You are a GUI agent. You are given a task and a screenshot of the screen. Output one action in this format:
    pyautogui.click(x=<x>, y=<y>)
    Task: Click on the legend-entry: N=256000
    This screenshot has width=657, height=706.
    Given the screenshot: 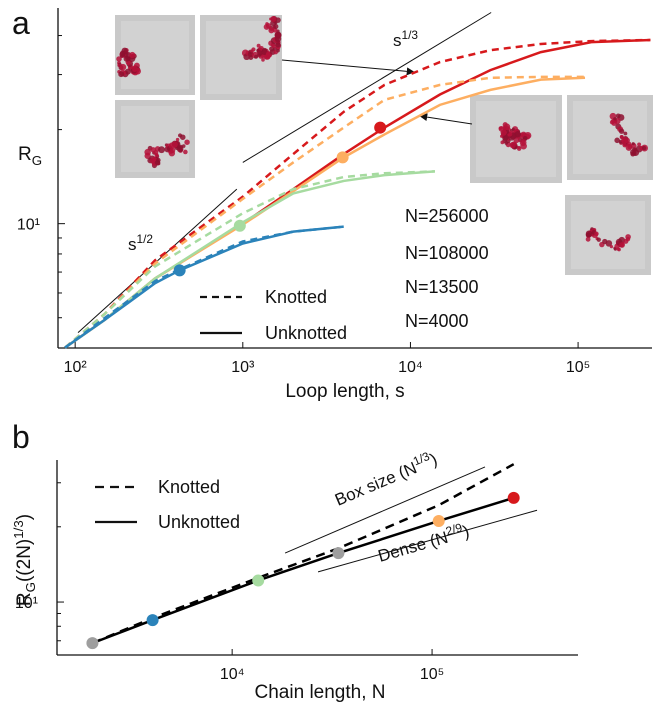 What is the action you would take?
    pyautogui.click(x=447, y=216)
    